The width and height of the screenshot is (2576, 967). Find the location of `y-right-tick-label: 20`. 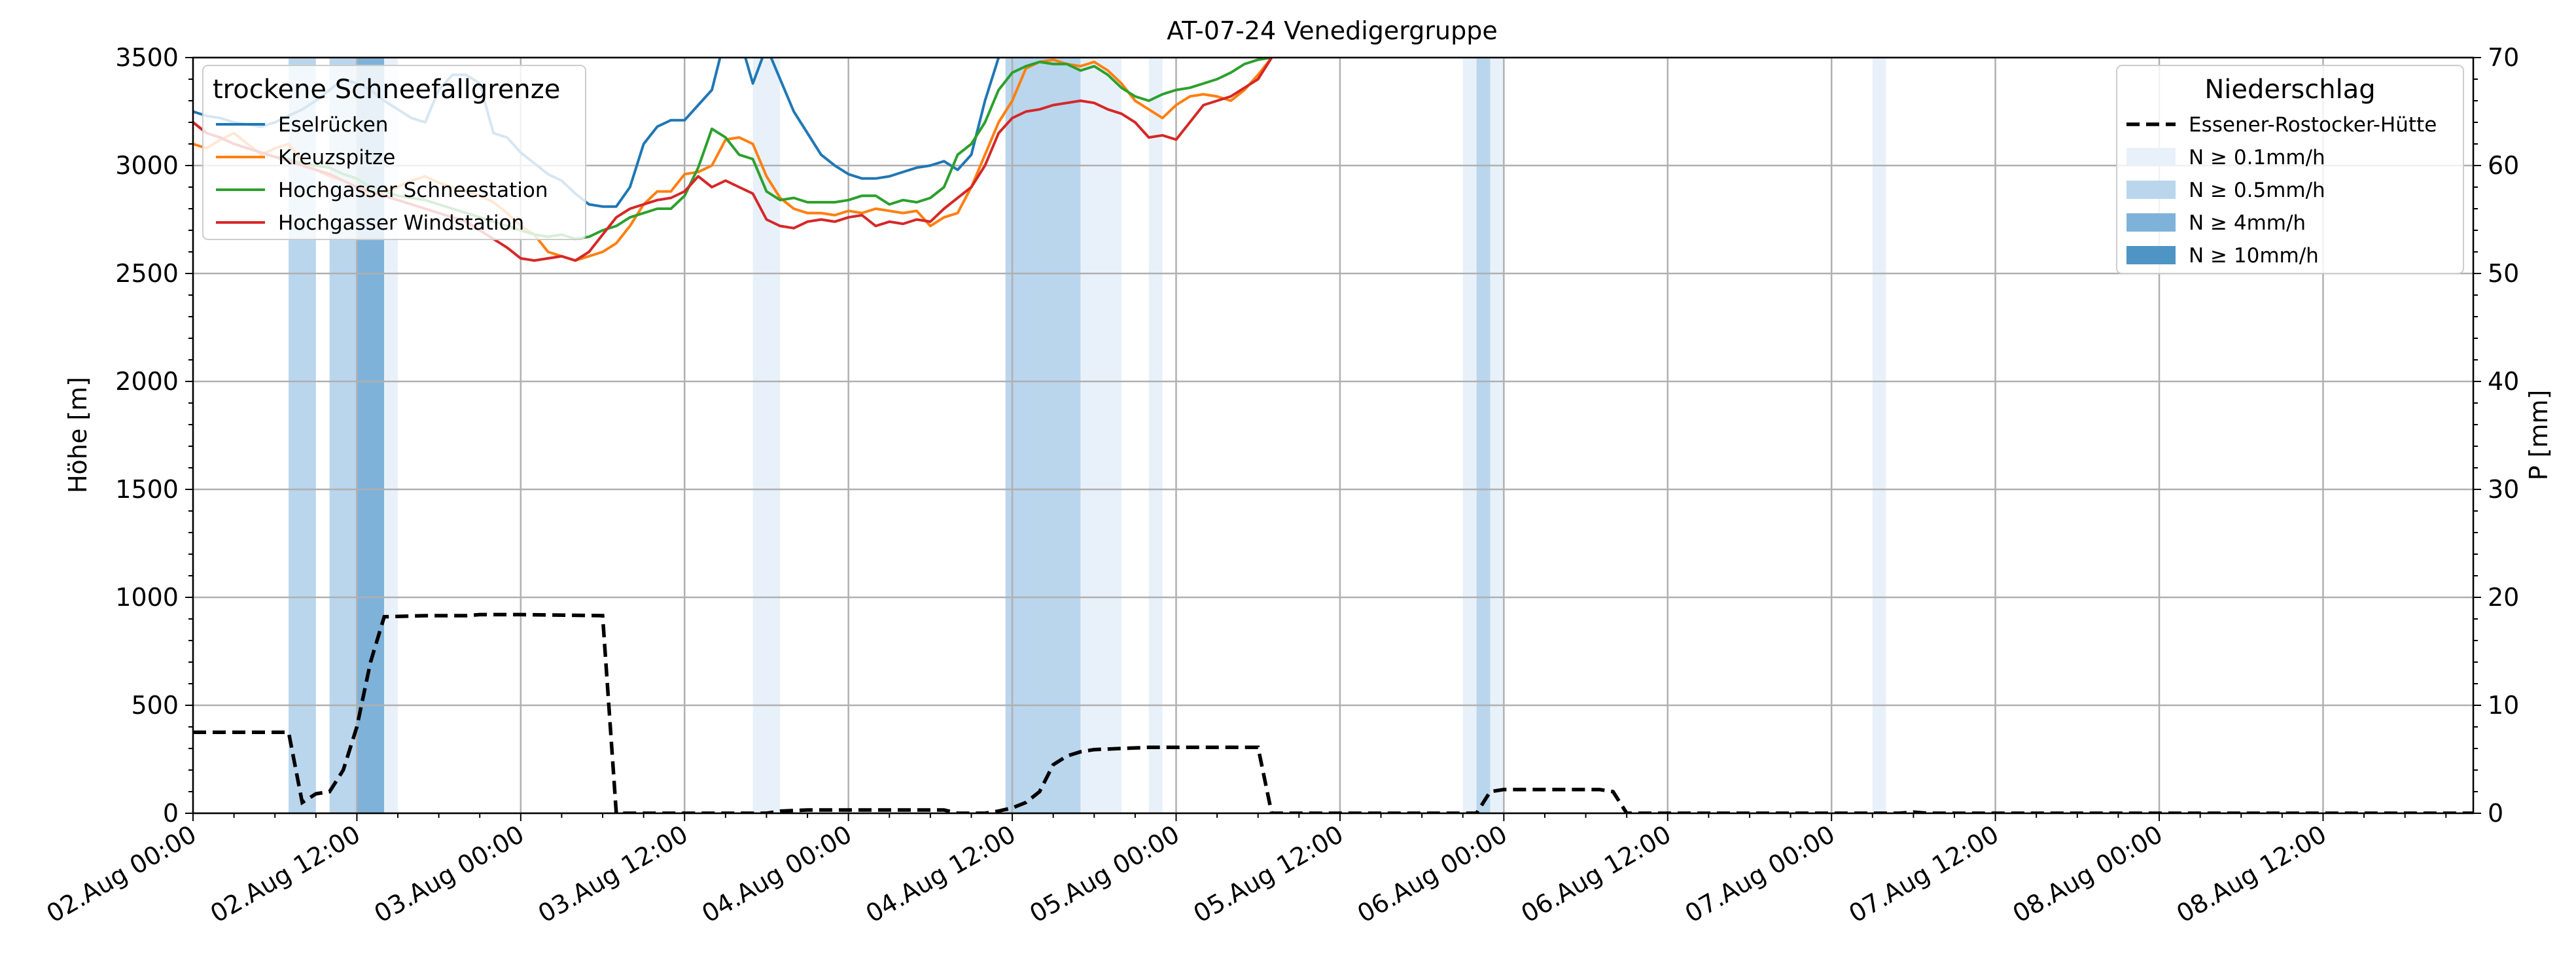

y-right-tick-label: 20 is located at coordinates (2503, 598).